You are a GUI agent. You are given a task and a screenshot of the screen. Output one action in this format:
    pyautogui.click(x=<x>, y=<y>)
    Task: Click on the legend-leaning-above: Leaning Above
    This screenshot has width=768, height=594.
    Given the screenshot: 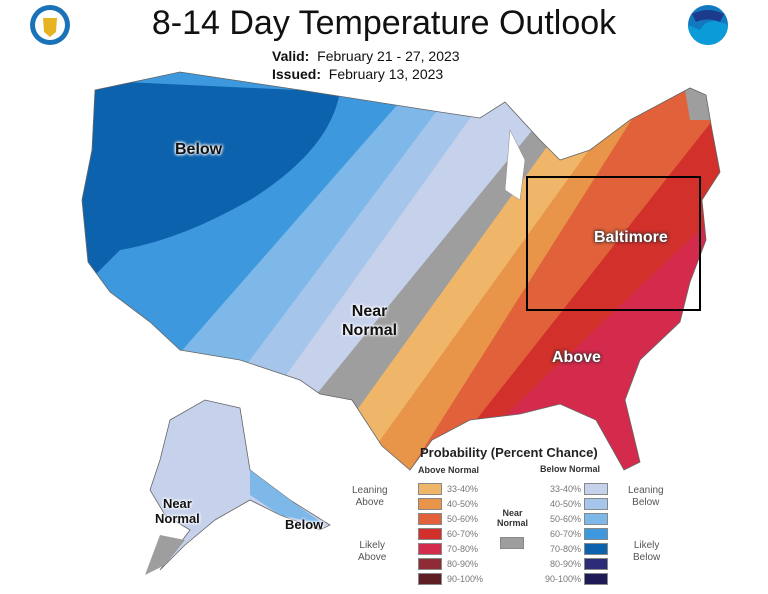 What is the action you would take?
    pyautogui.click(x=370, y=497)
    